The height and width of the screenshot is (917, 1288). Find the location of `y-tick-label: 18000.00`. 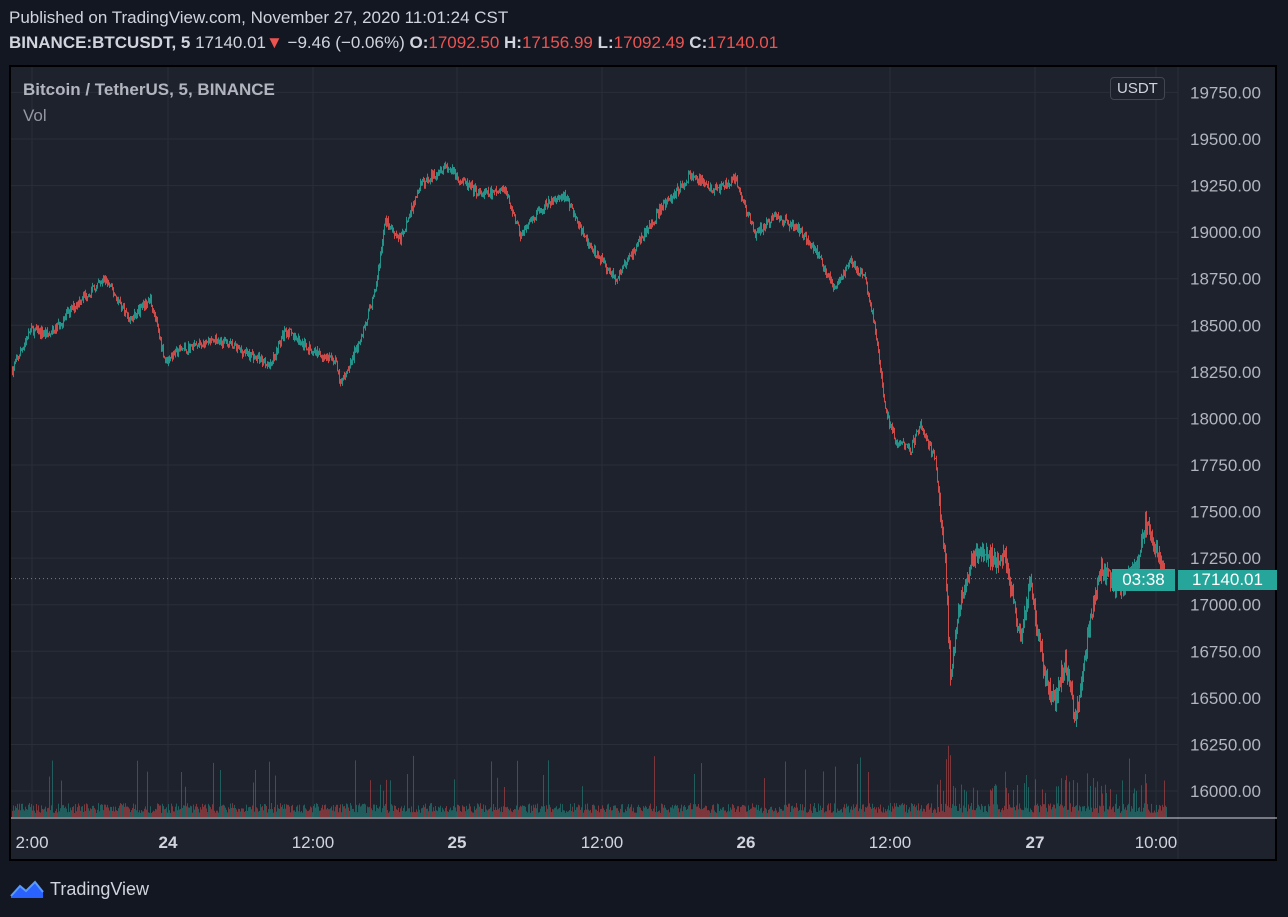

y-tick-label: 18000.00 is located at coordinates (1225, 418).